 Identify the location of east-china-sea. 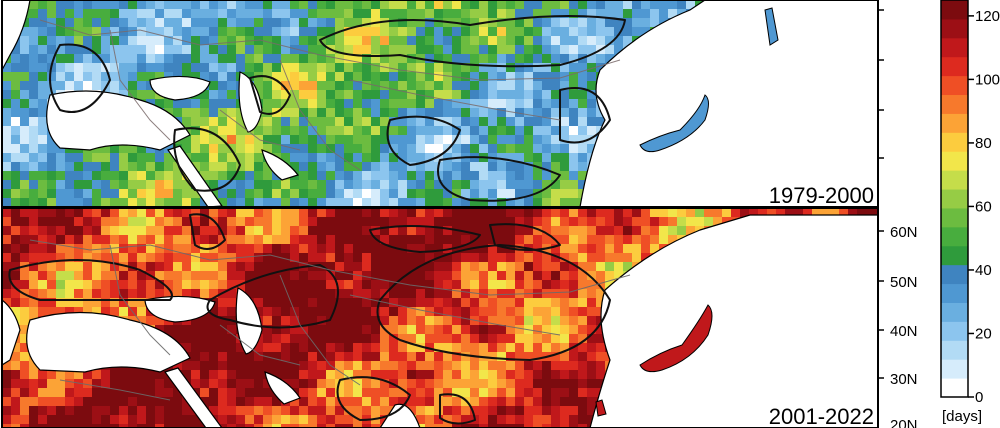
(728, 103).